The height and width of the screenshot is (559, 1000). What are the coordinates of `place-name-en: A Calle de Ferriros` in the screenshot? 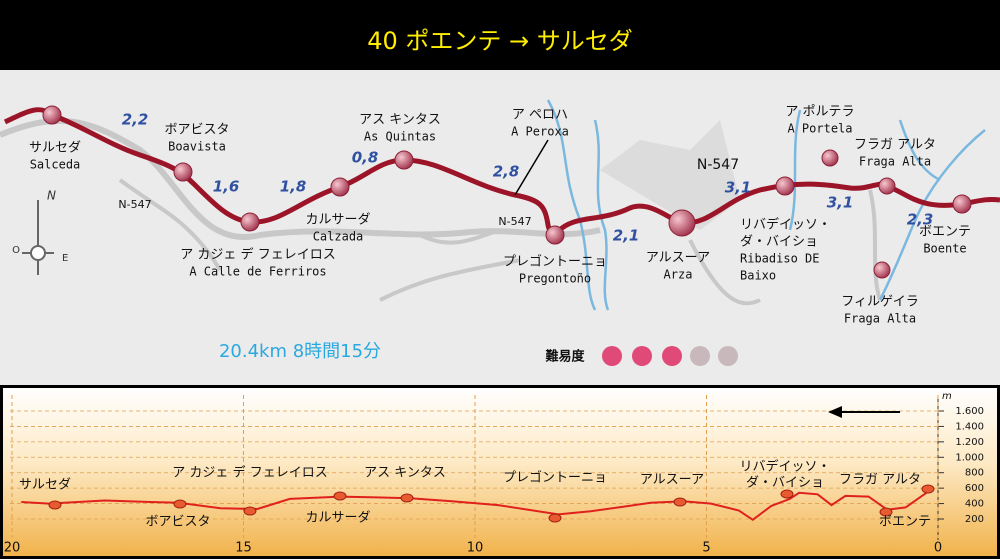 It's located at (257, 272).